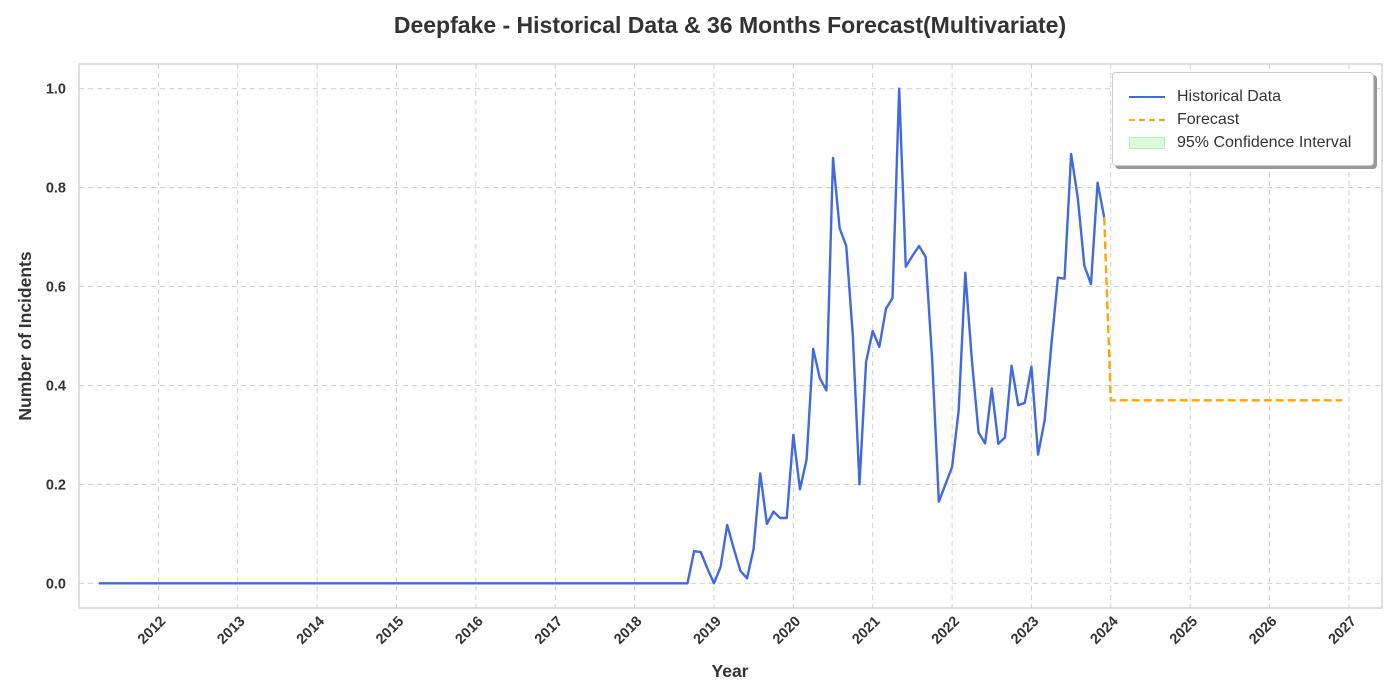 The width and height of the screenshot is (1400, 700). Describe the element at coordinates (56, 584) in the screenshot. I see `y-tick-label: 0.0` at that location.